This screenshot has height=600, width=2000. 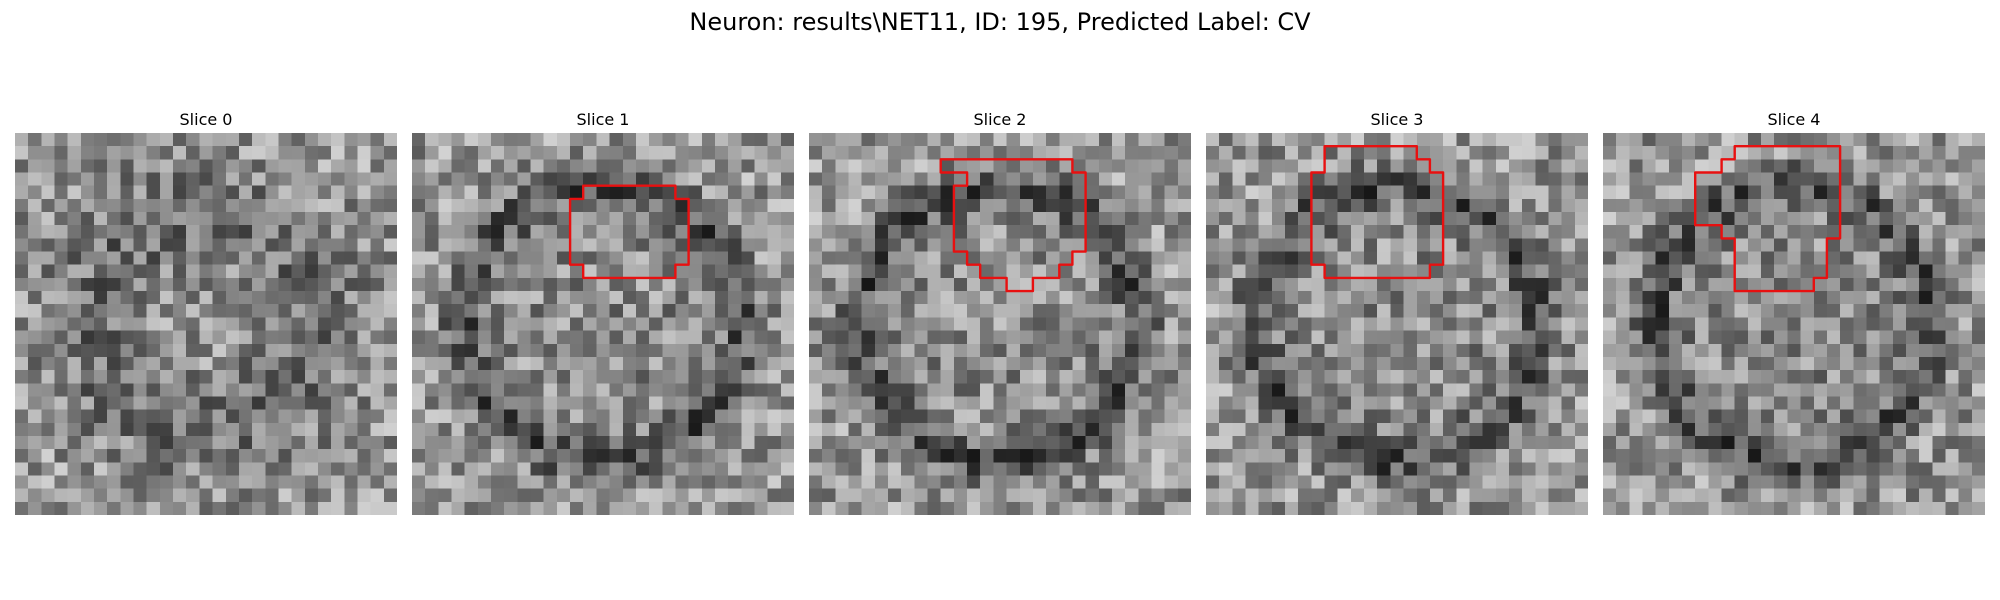 I want to click on slice-panel-4: Slice 4, so click(x=1794, y=311).